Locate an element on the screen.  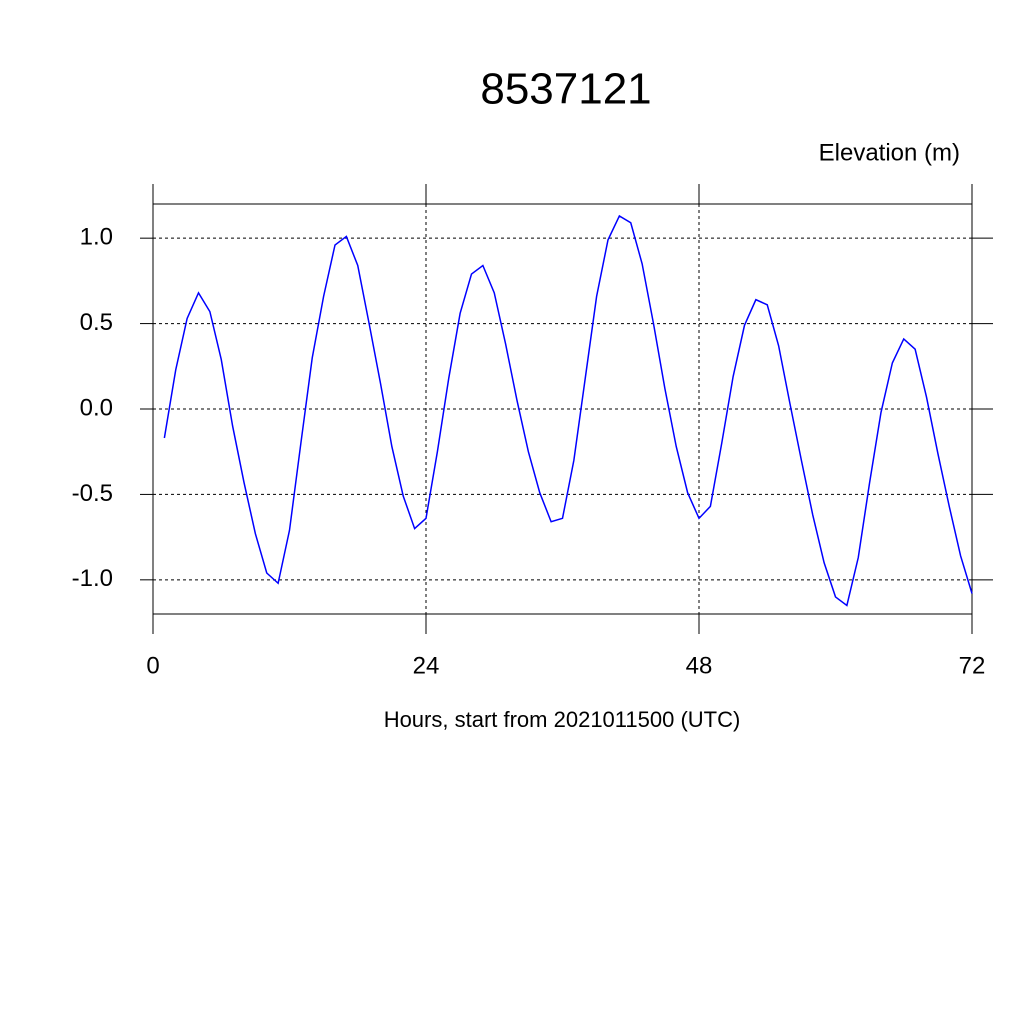
chart-subtitle: Elevation (m) is located at coordinates (889, 152).